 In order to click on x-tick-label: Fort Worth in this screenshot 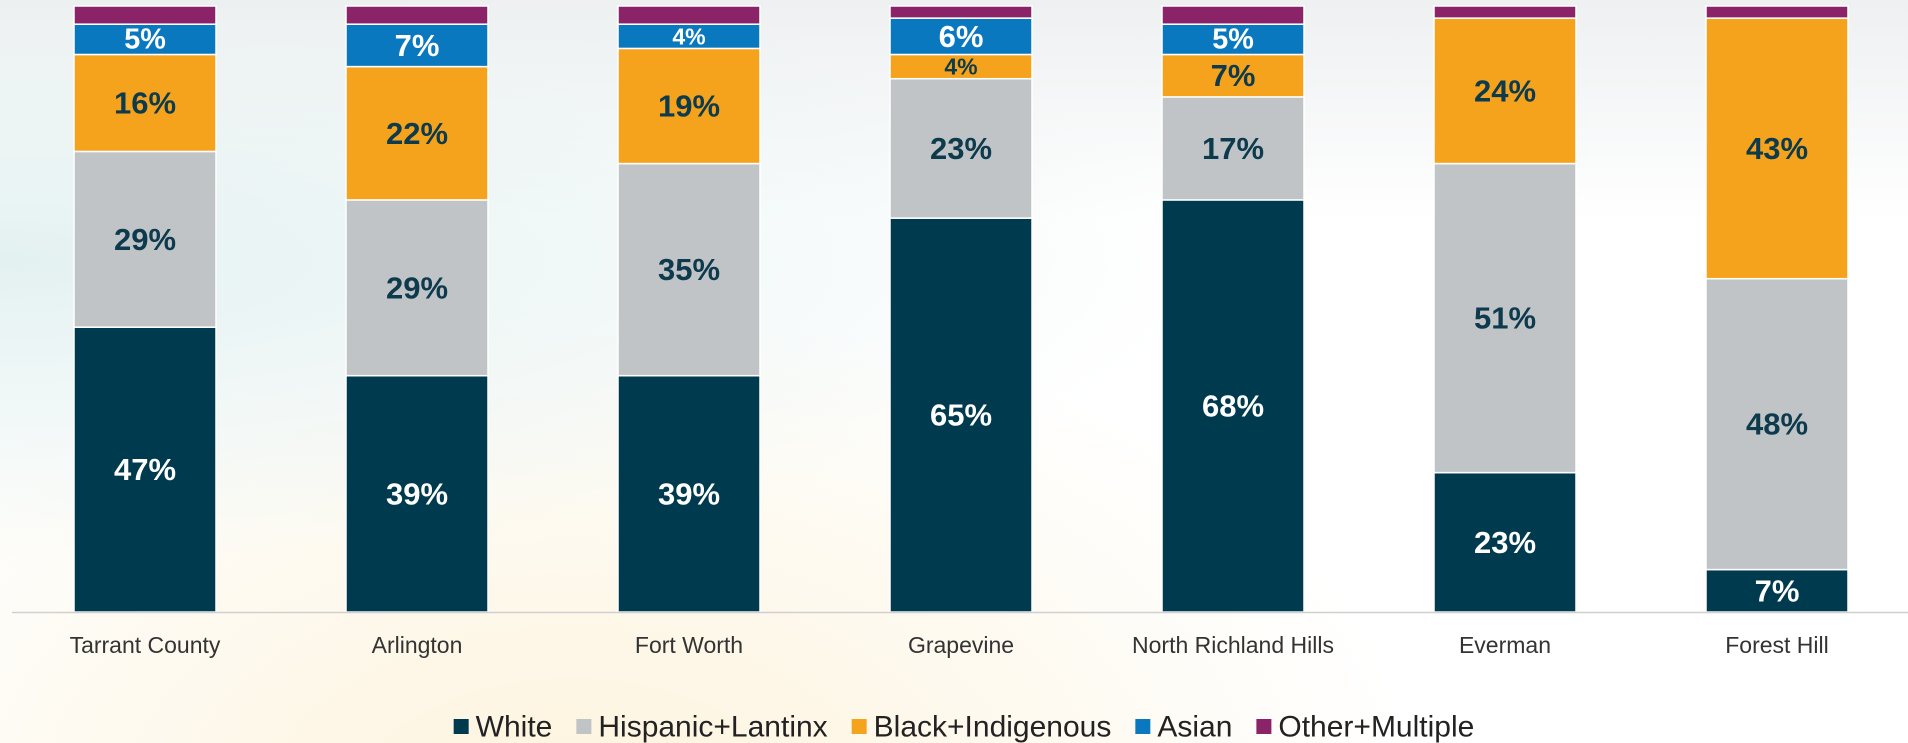, I will do `click(689, 645)`.